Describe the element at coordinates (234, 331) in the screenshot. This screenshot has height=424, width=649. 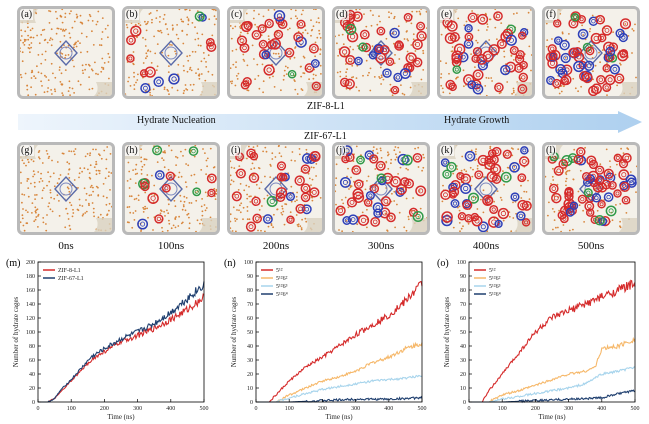
I see `y-axis-label: Number of hydrate cages` at that location.